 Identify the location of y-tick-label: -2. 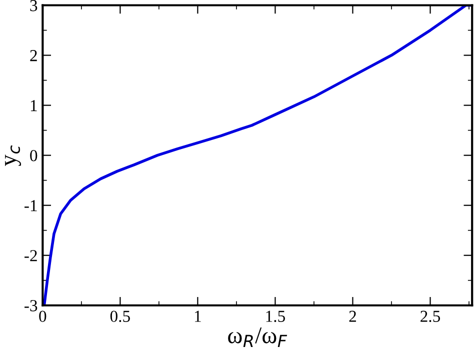
(30, 256).